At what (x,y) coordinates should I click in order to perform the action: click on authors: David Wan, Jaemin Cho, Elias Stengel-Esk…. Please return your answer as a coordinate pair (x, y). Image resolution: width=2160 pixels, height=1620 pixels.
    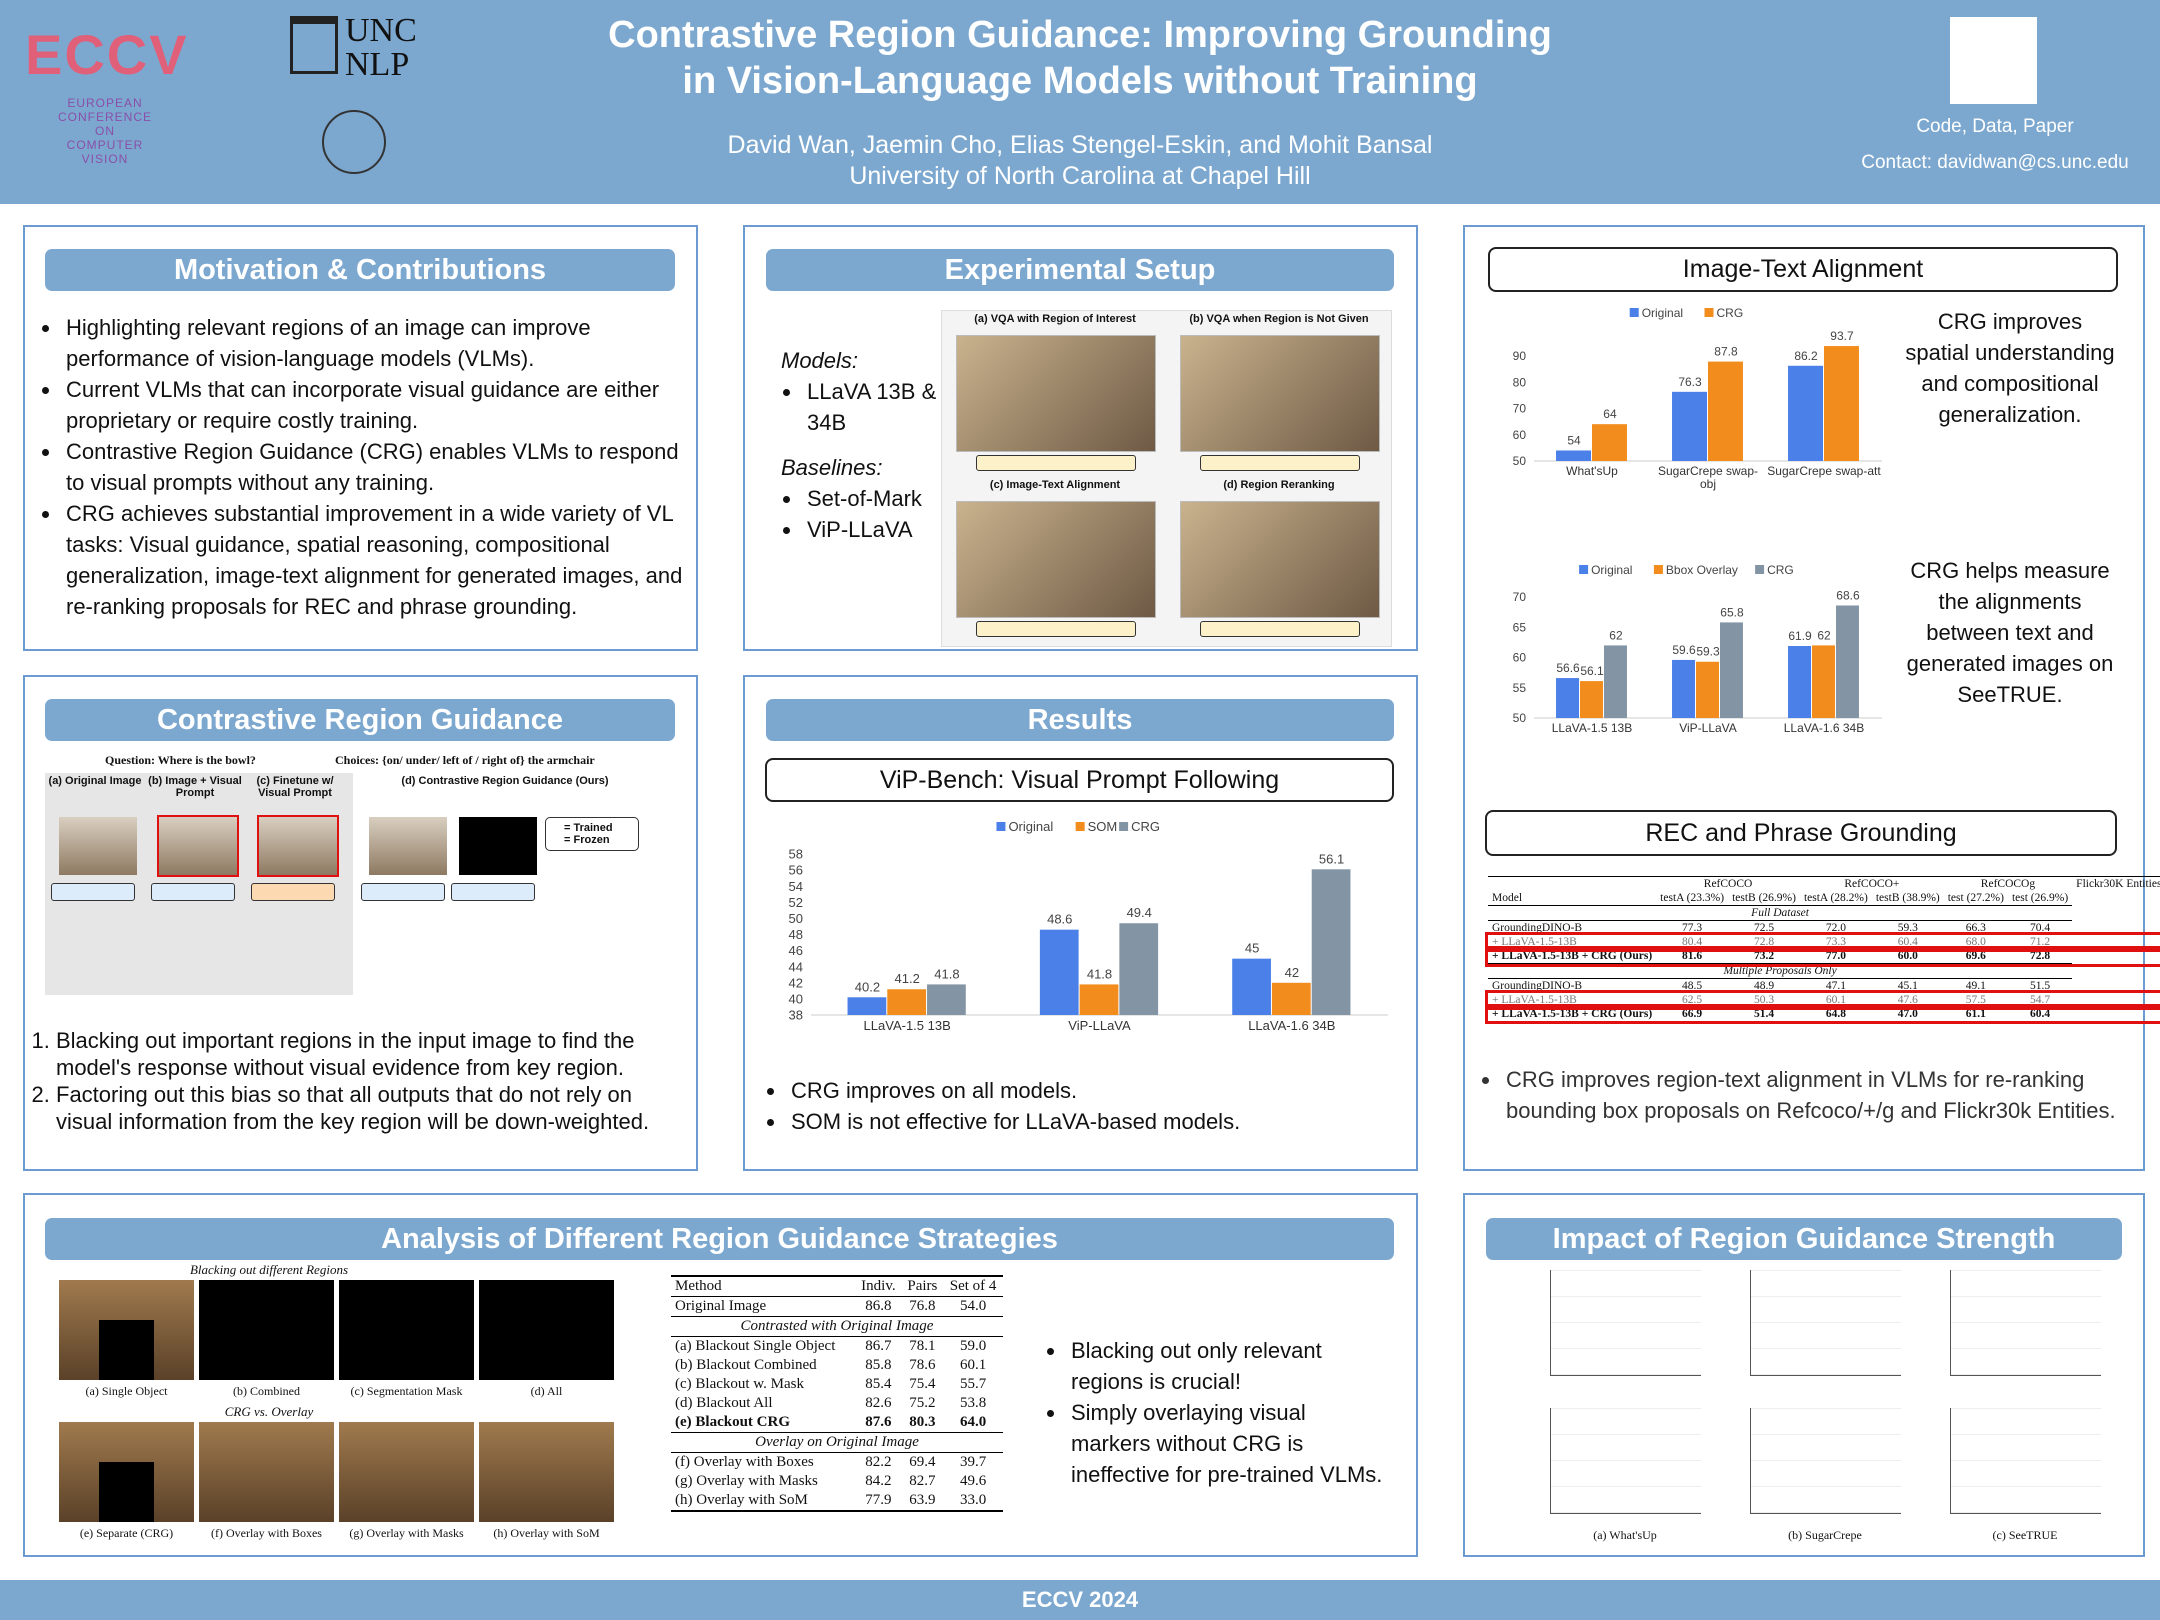
    Looking at the image, I should click on (1080, 145).